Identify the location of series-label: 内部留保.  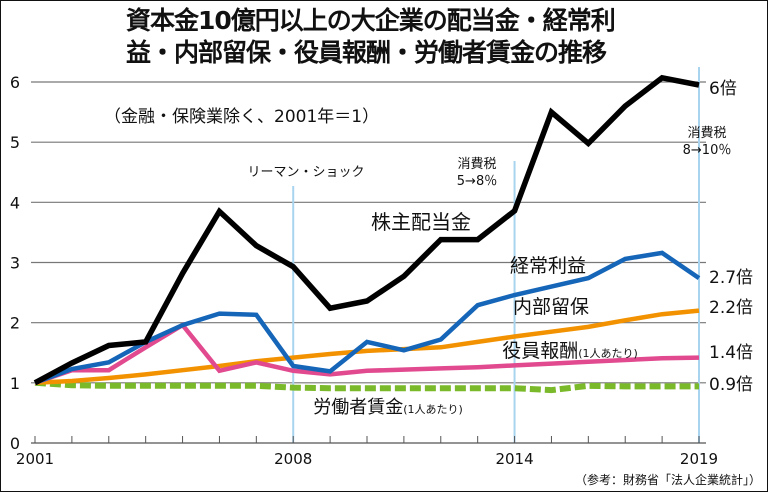
(551, 307).